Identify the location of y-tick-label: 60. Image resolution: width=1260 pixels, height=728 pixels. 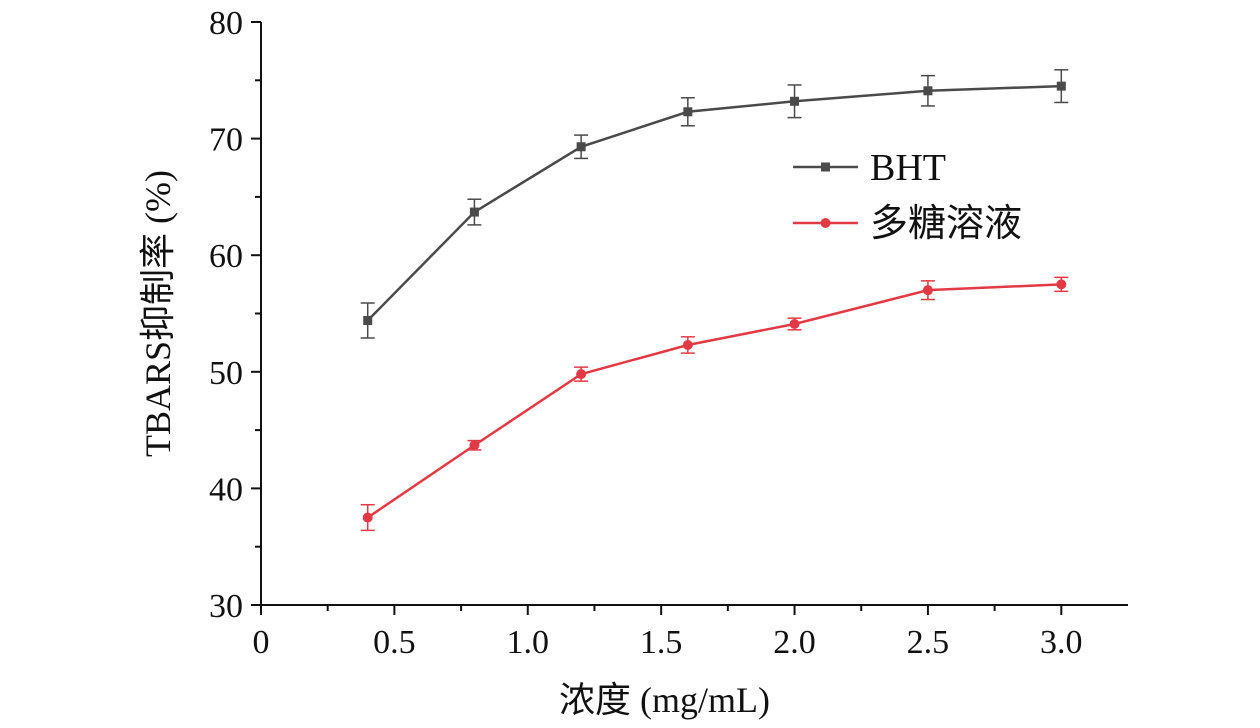
(226, 256).